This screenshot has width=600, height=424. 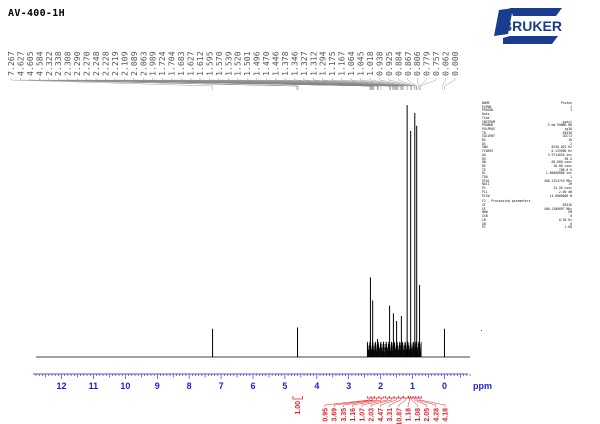 I want to click on peak-label: 1.167, so click(x=342, y=63).